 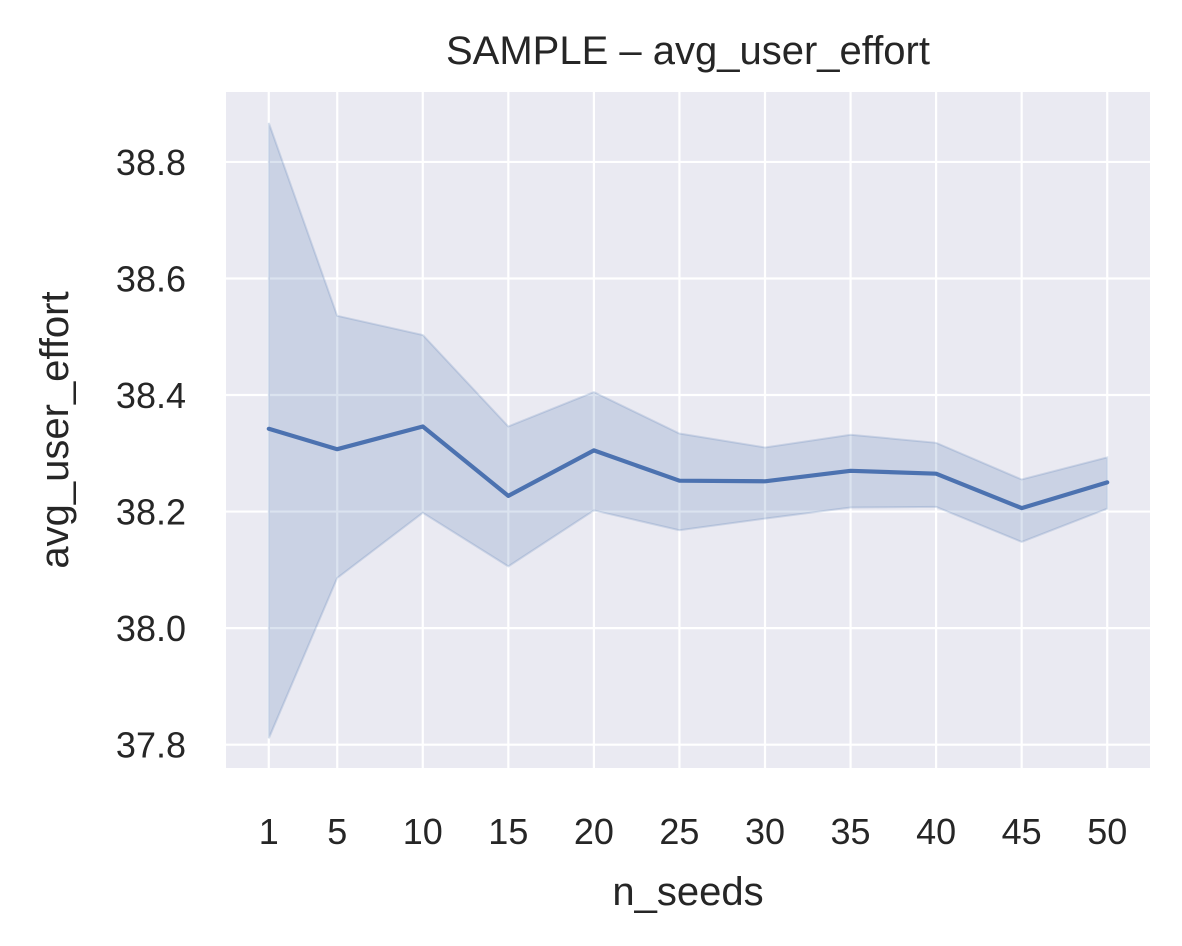 I want to click on y-tick-label: 37.8, so click(x=151, y=745).